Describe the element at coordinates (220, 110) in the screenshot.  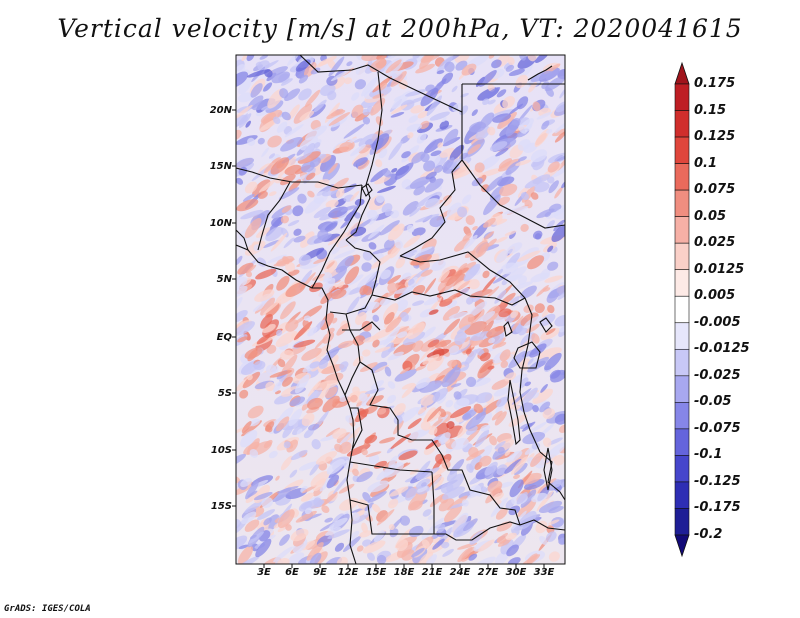
I see `lat-label: 20N` at that location.